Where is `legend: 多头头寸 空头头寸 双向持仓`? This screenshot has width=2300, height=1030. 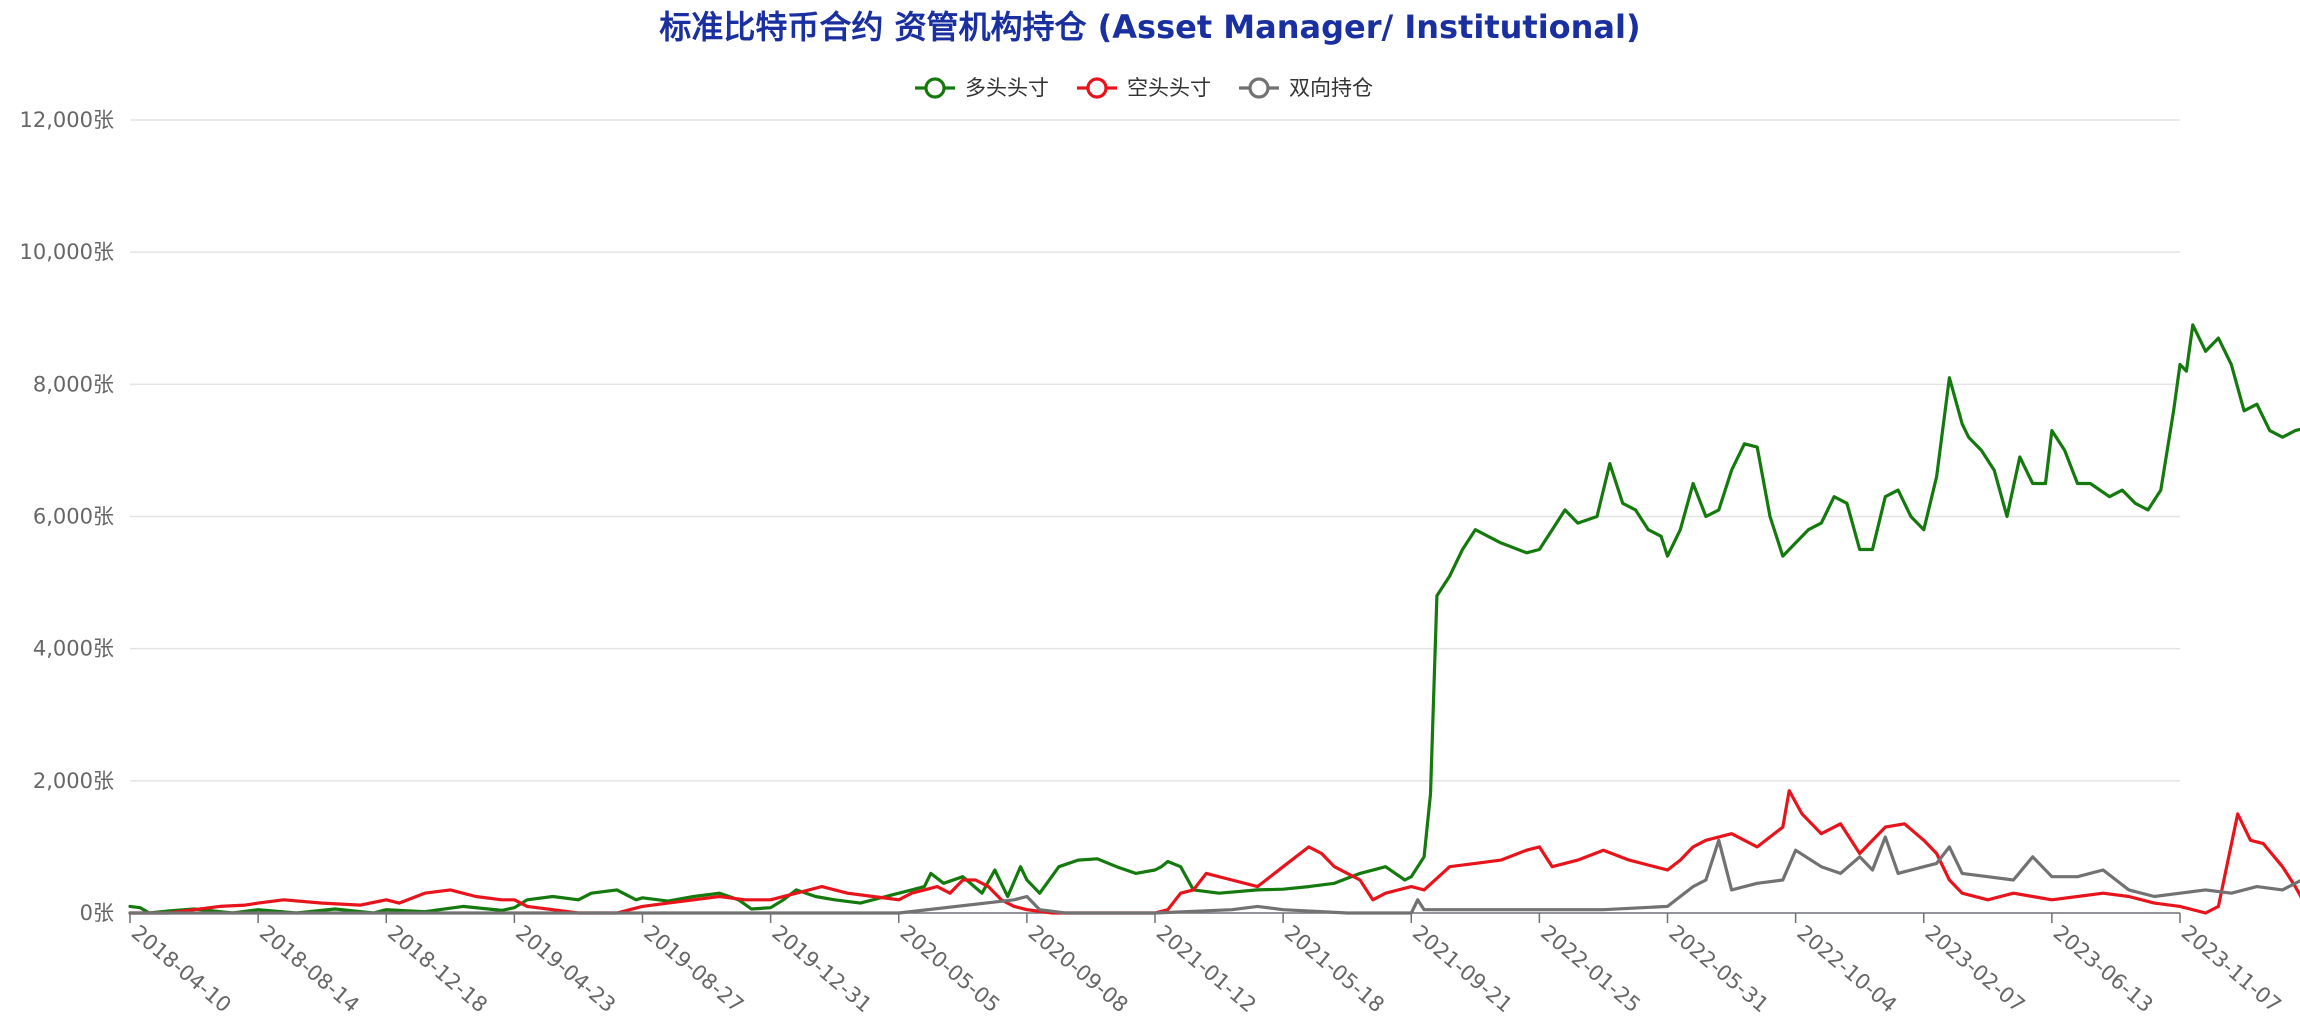 legend: 多头头寸 空头头寸 双向持仓 is located at coordinates (1144, 88).